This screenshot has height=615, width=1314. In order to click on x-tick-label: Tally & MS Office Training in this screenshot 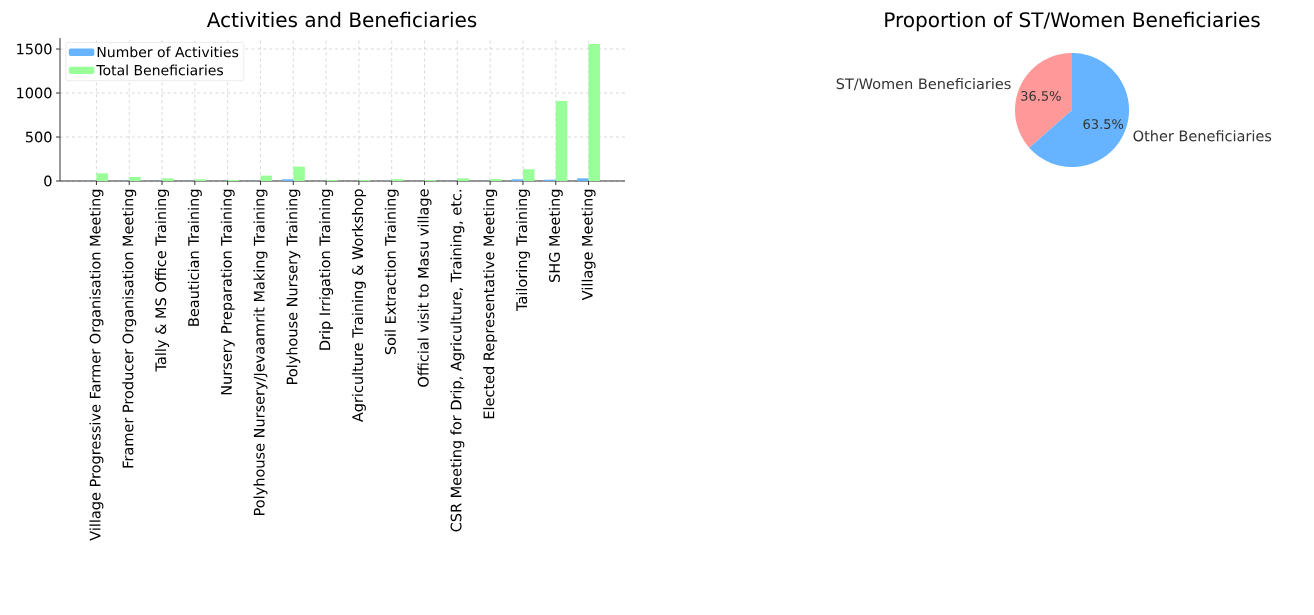, I will do `click(162, 280)`.